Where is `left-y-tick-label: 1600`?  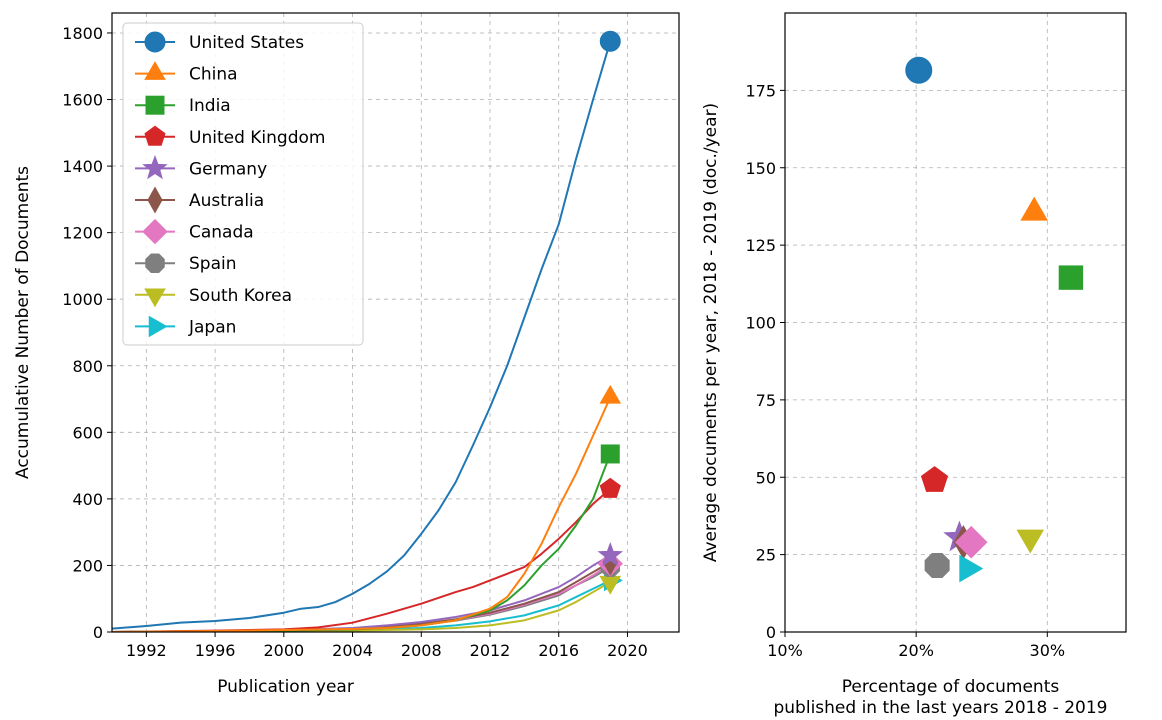
left-y-tick-label: 1600 is located at coordinates (82, 100).